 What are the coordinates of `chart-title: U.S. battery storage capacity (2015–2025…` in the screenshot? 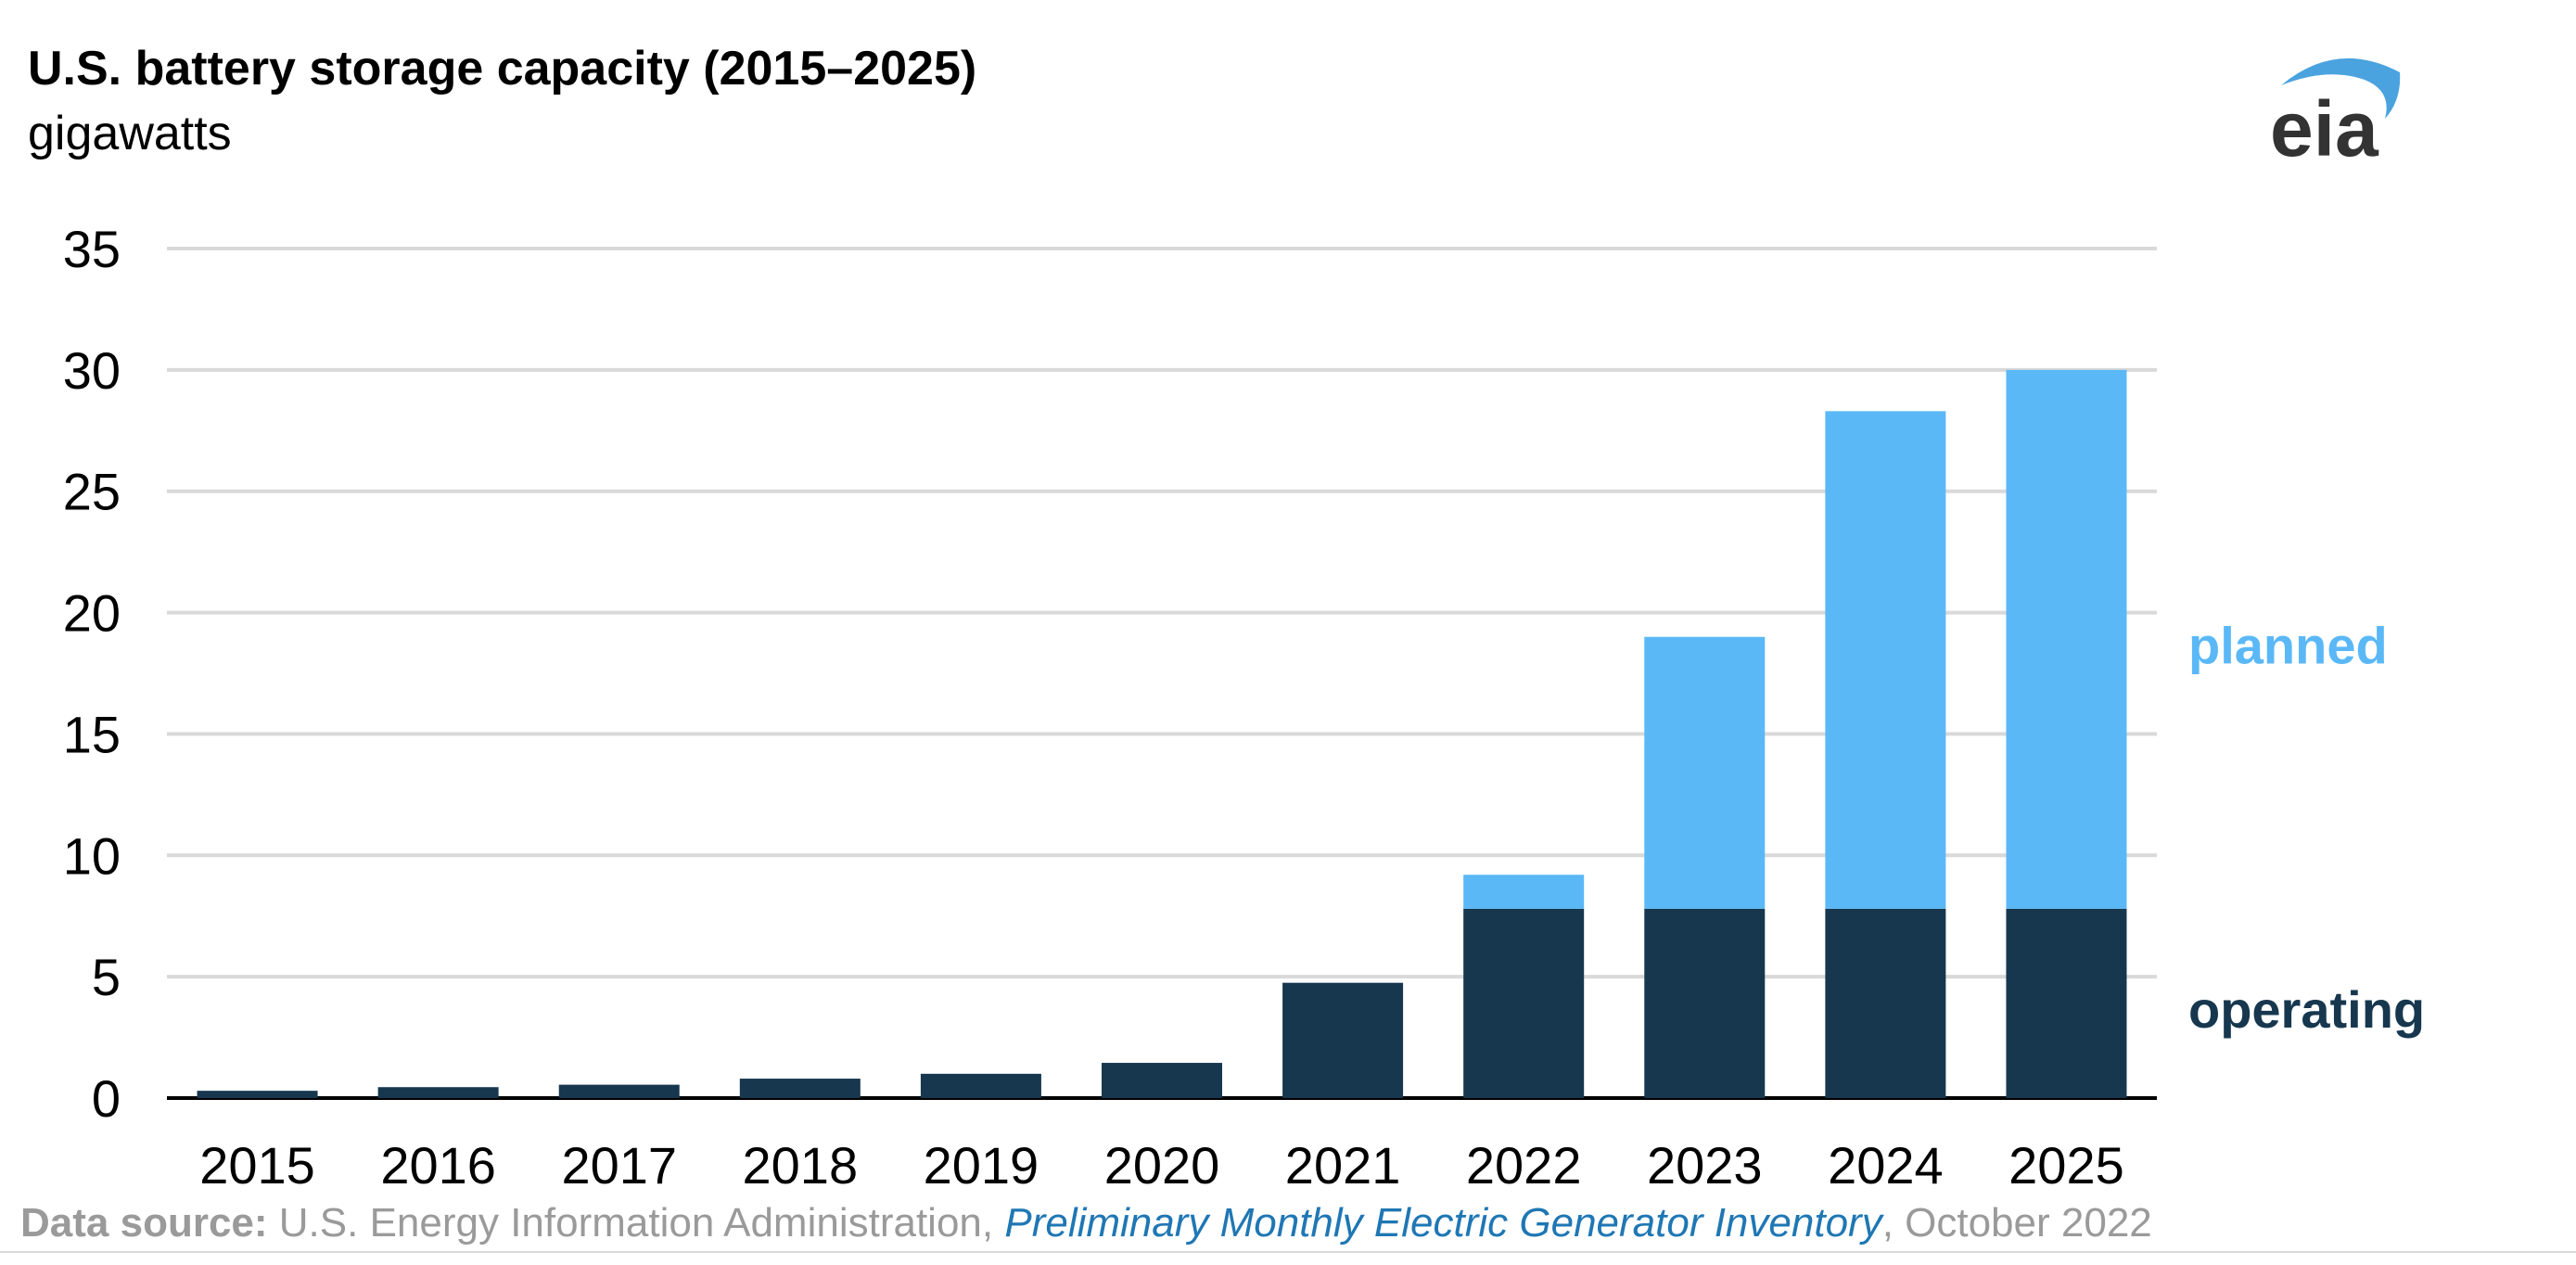 It's located at (502, 69).